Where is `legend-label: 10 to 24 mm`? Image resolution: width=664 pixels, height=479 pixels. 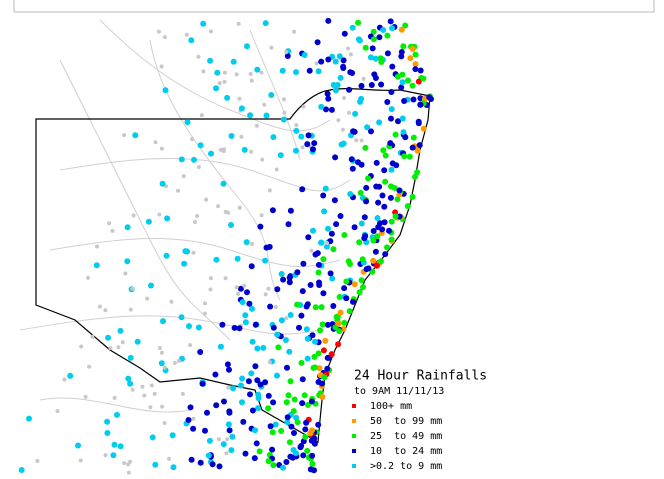
legend-label: 10 to 24 mm is located at coordinates (406, 451).